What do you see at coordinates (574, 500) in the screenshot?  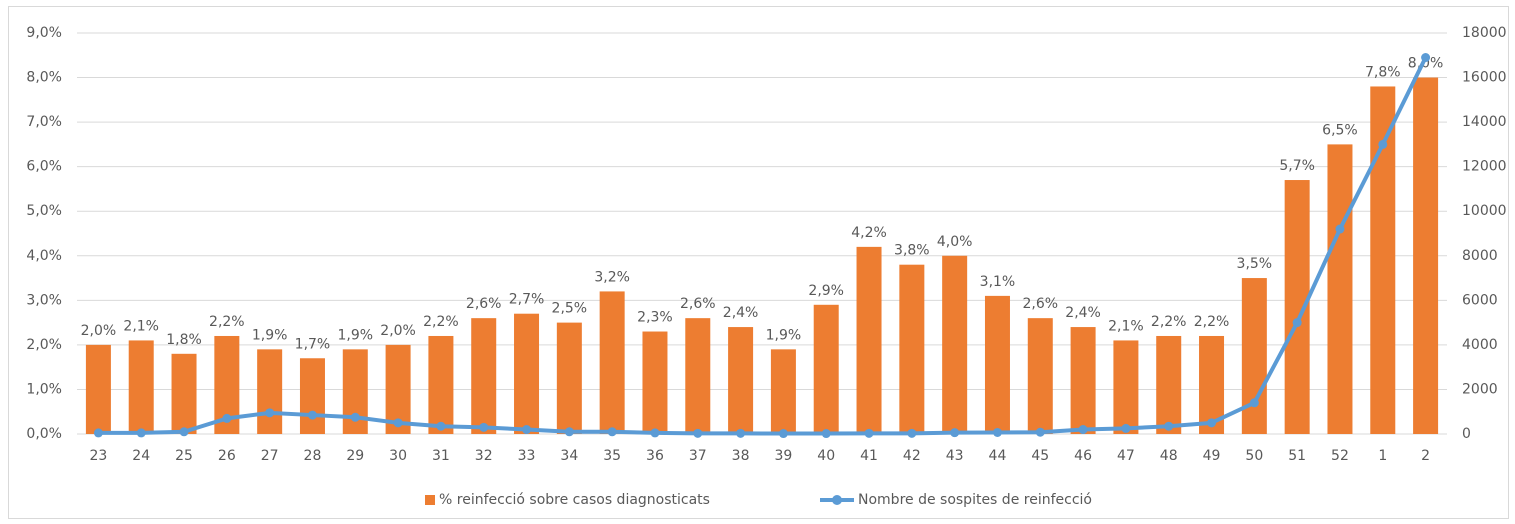 I see `legend-label: % reinfecció sobre casos diagnosticats` at bounding box center [574, 500].